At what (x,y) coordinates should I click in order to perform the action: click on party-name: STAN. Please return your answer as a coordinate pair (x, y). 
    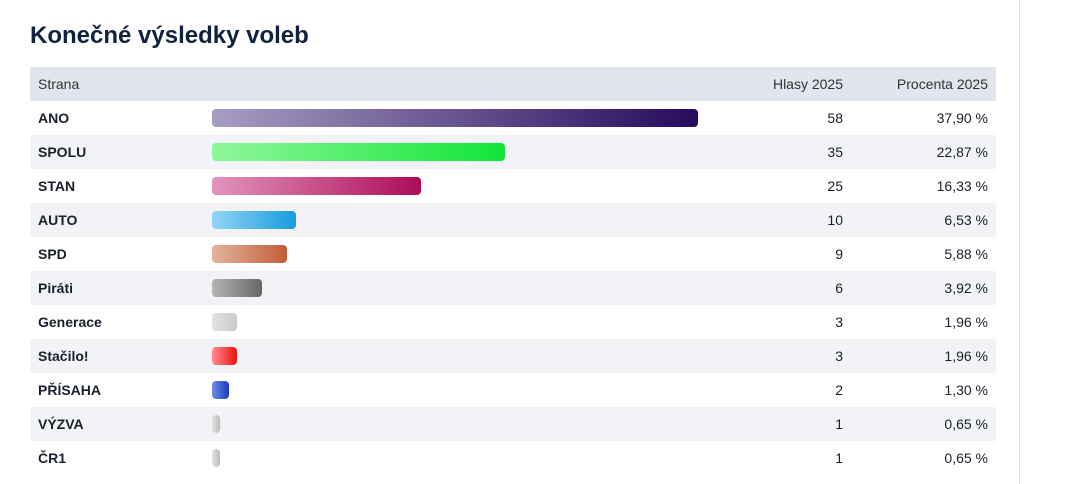
    Looking at the image, I should click on (57, 186).